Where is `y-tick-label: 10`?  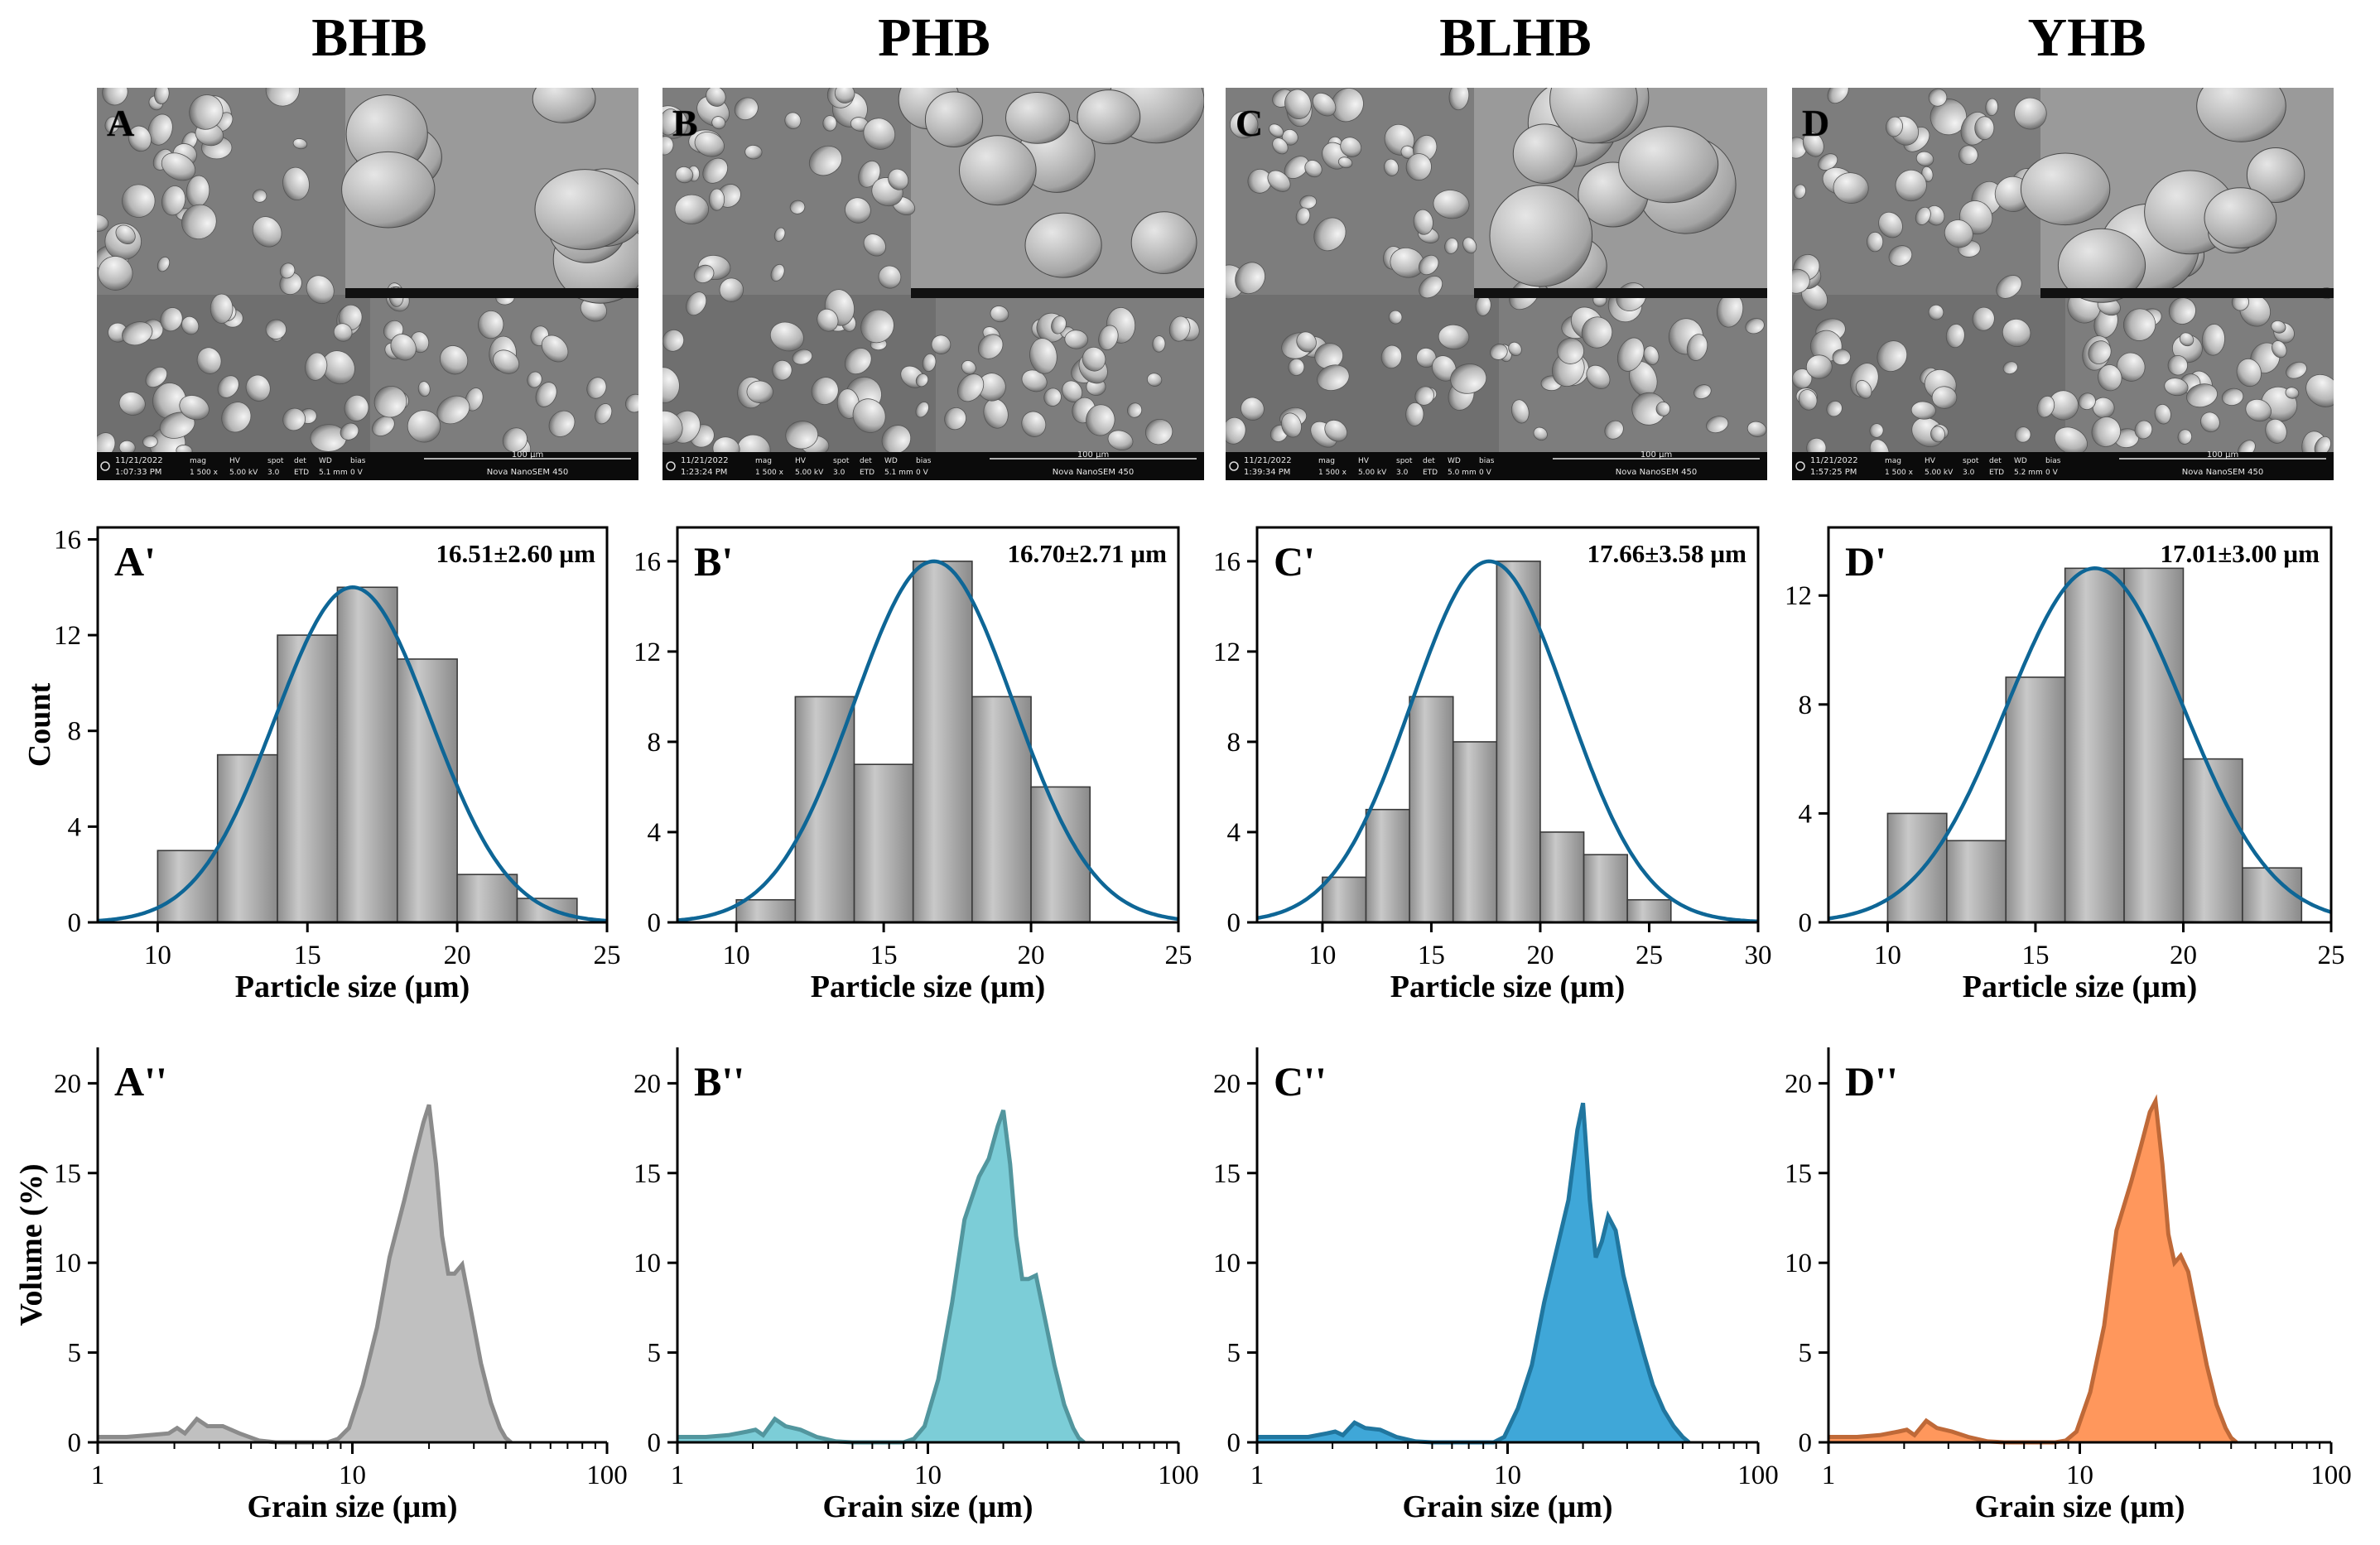 y-tick-label: 10 is located at coordinates (1798, 1264).